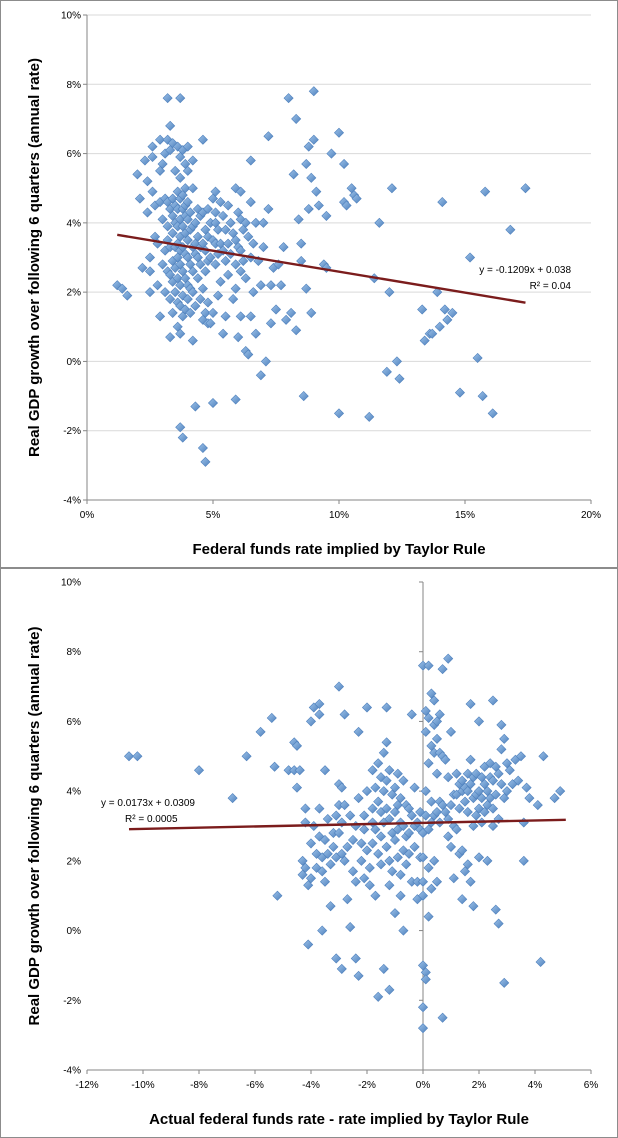 The width and height of the screenshot is (618, 1138). I want to click on x-tick-label: 20%, so click(591, 515).